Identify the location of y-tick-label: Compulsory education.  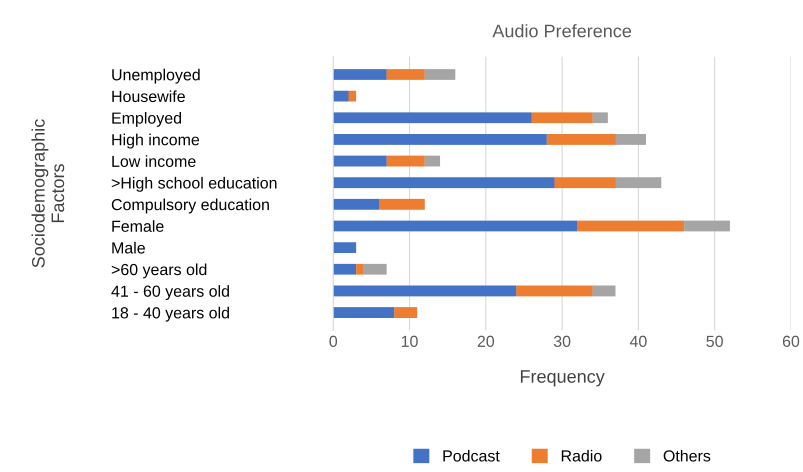
(190, 206).